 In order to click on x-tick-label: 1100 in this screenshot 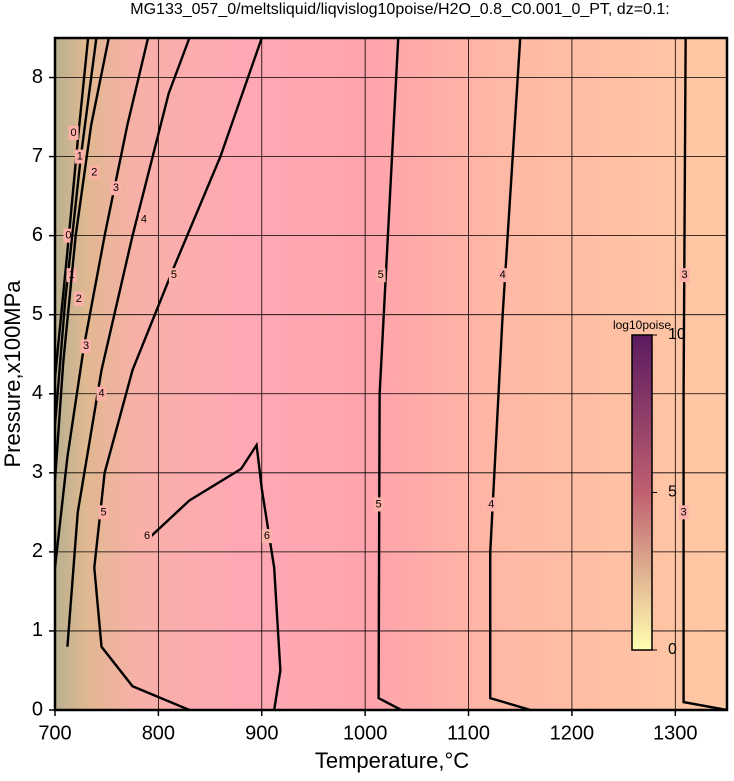, I will do `click(468, 733)`.